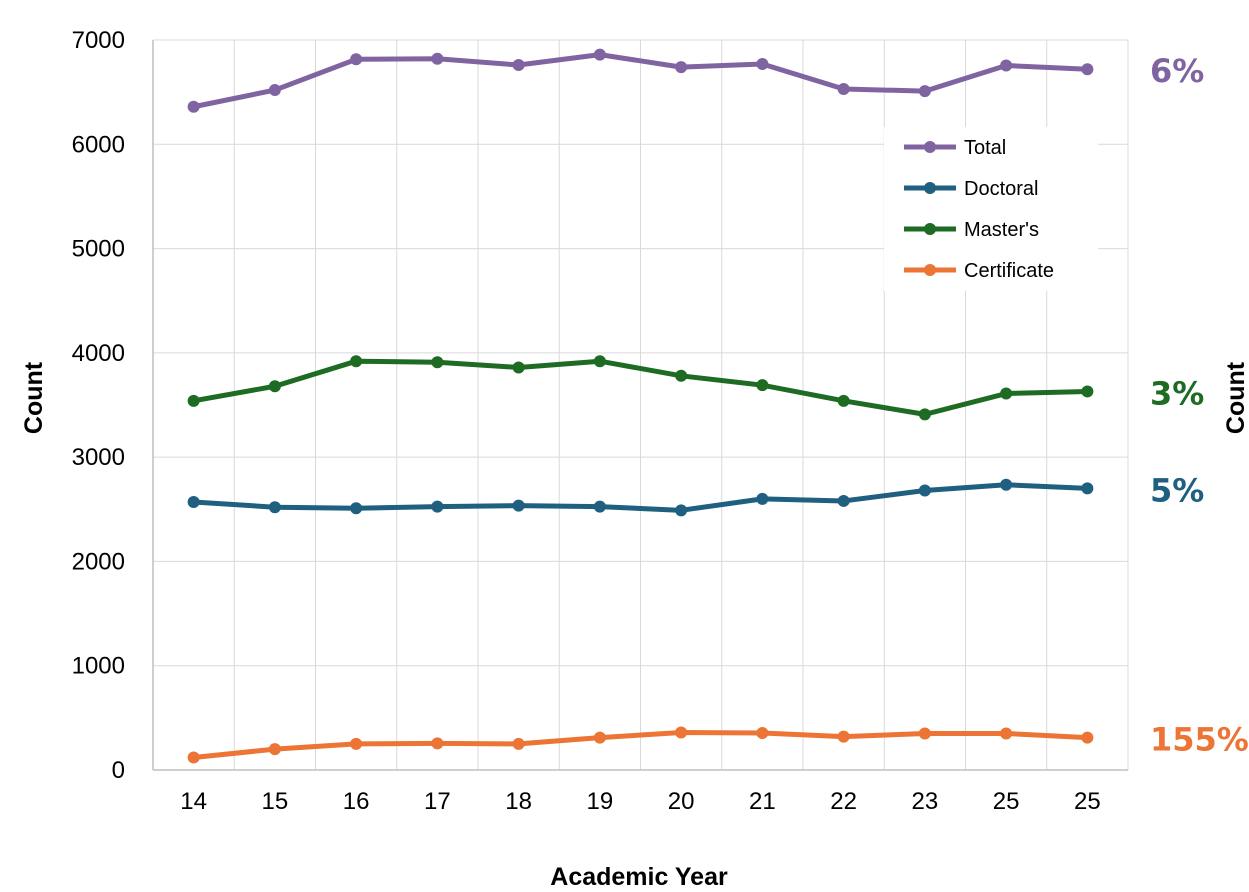 The height and width of the screenshot is (892, 1249). What do you see at coordinates (275, 801) in the screenshot?
I see `x-tick-label: 15` at bounding box center [275, 801].